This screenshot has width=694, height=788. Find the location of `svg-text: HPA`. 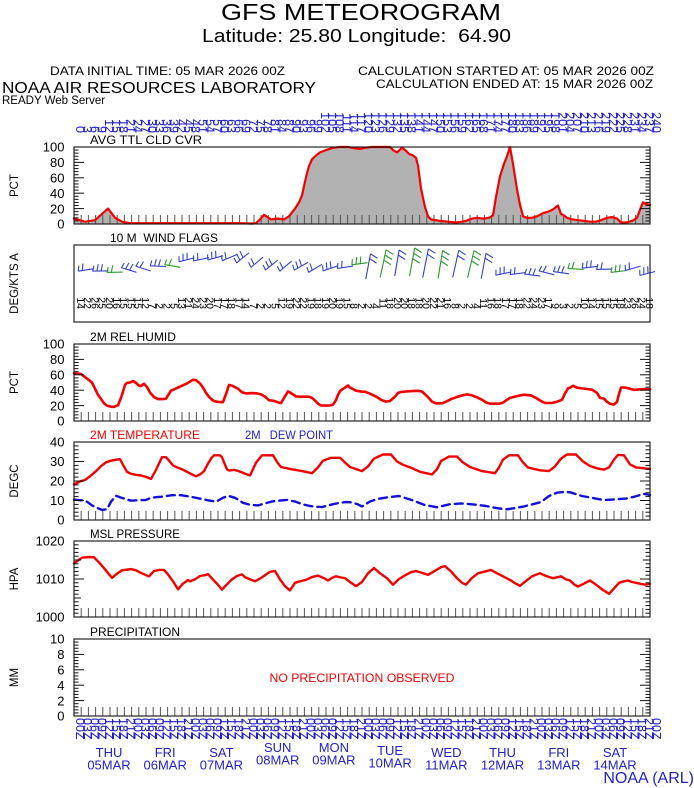

svg-text: HPA is located at coordinates (15, 578).